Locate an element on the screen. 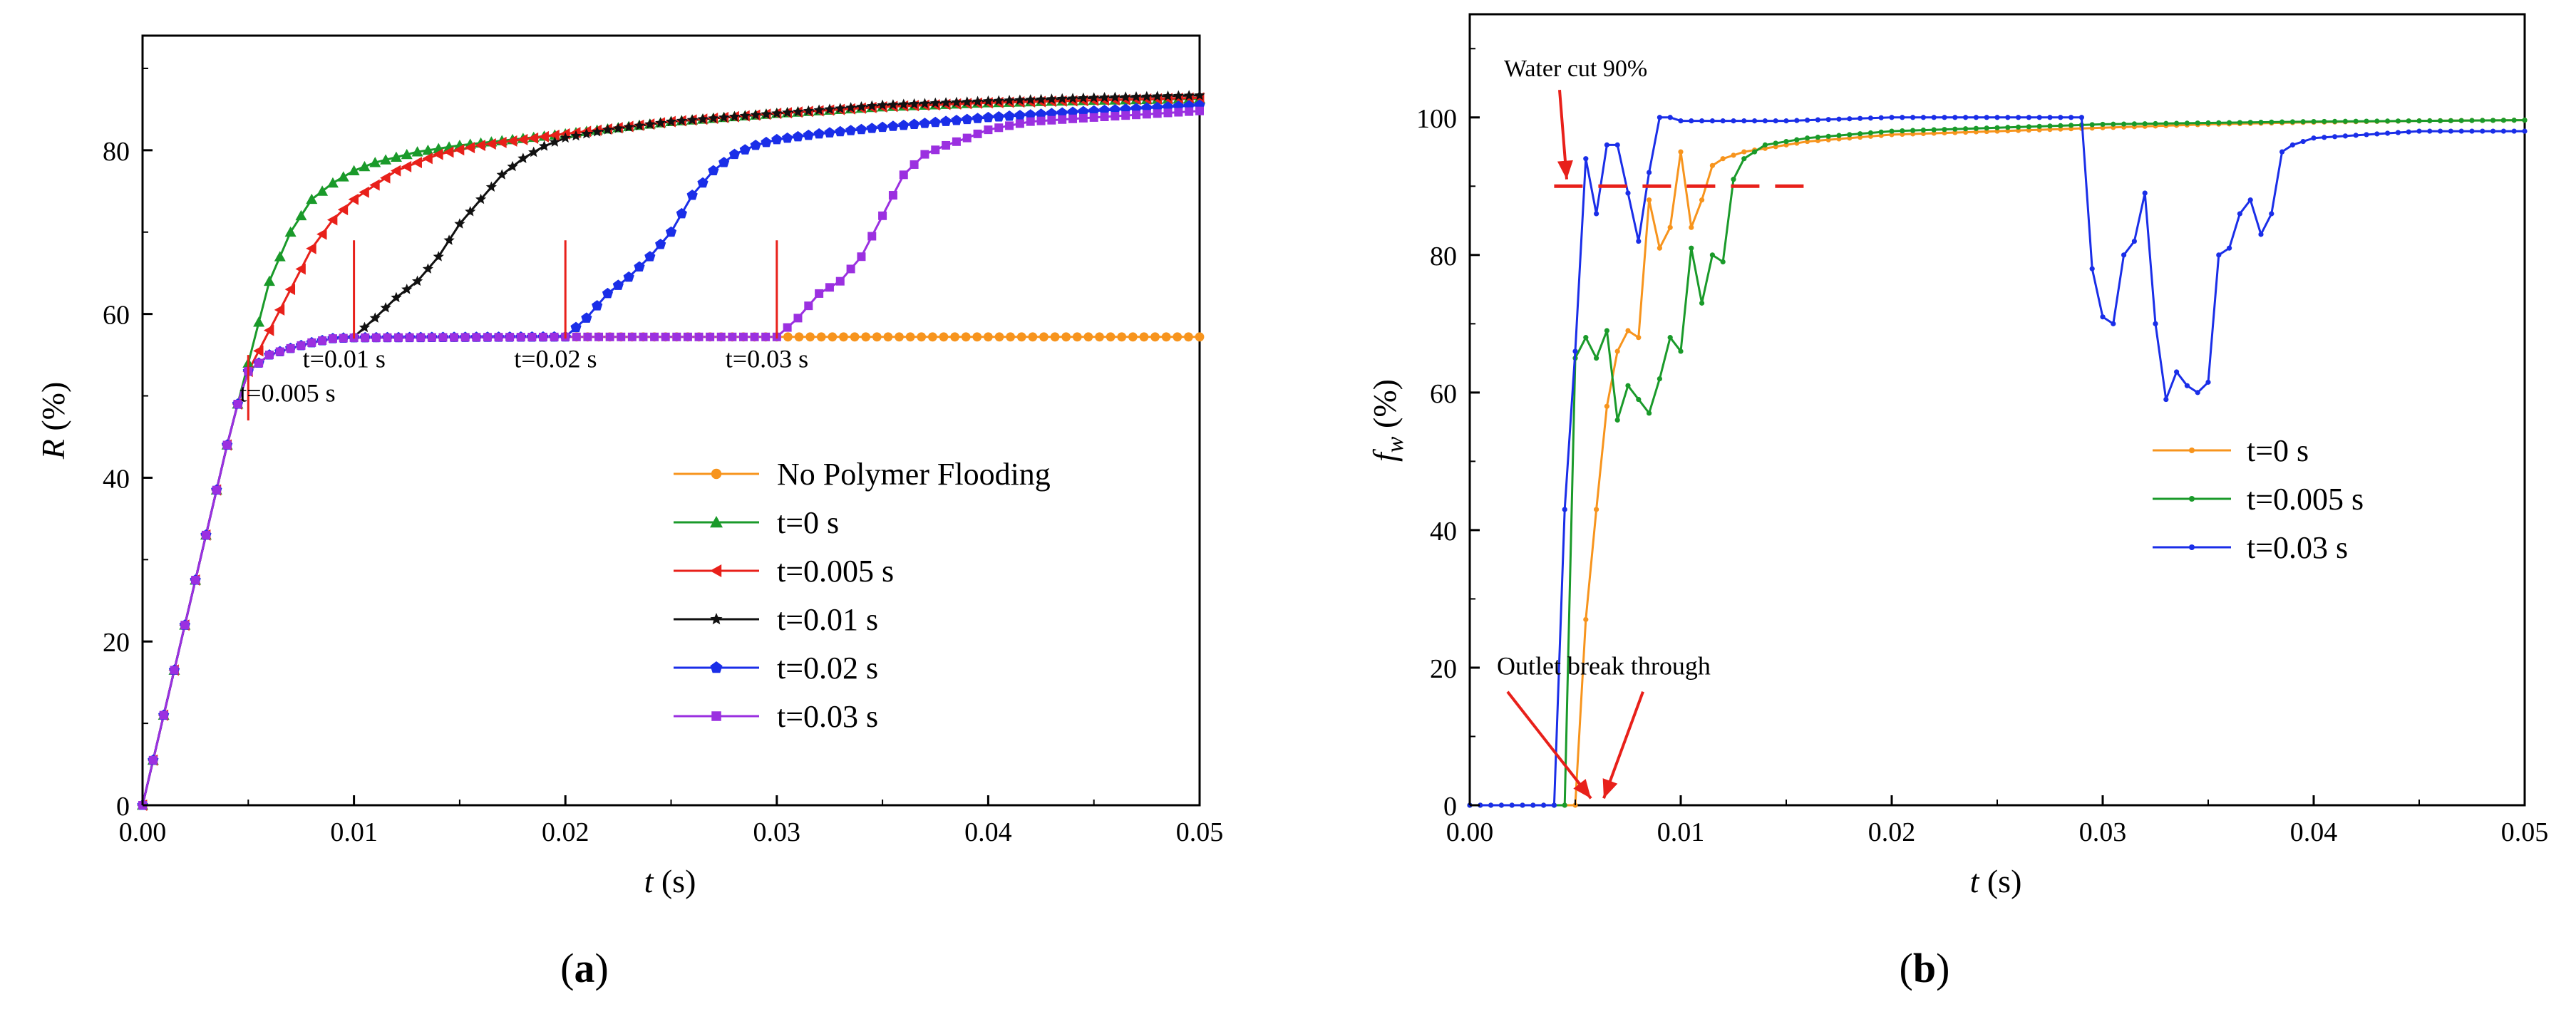 This screenshot has height=1024, width=2576. y-tick-label-b-1: 20 is located at coordinates (1443, 669).